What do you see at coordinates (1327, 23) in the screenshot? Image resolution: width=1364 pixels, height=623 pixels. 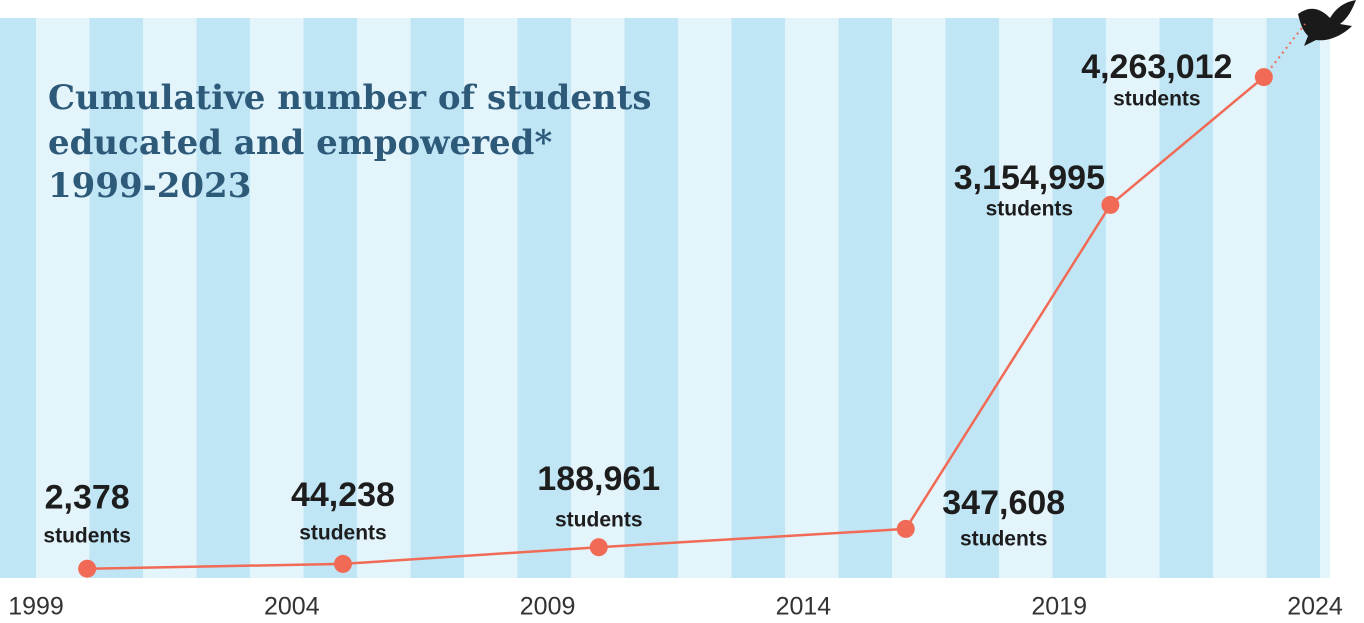 I see `dove-icon` at bounding box center [1327, 23].